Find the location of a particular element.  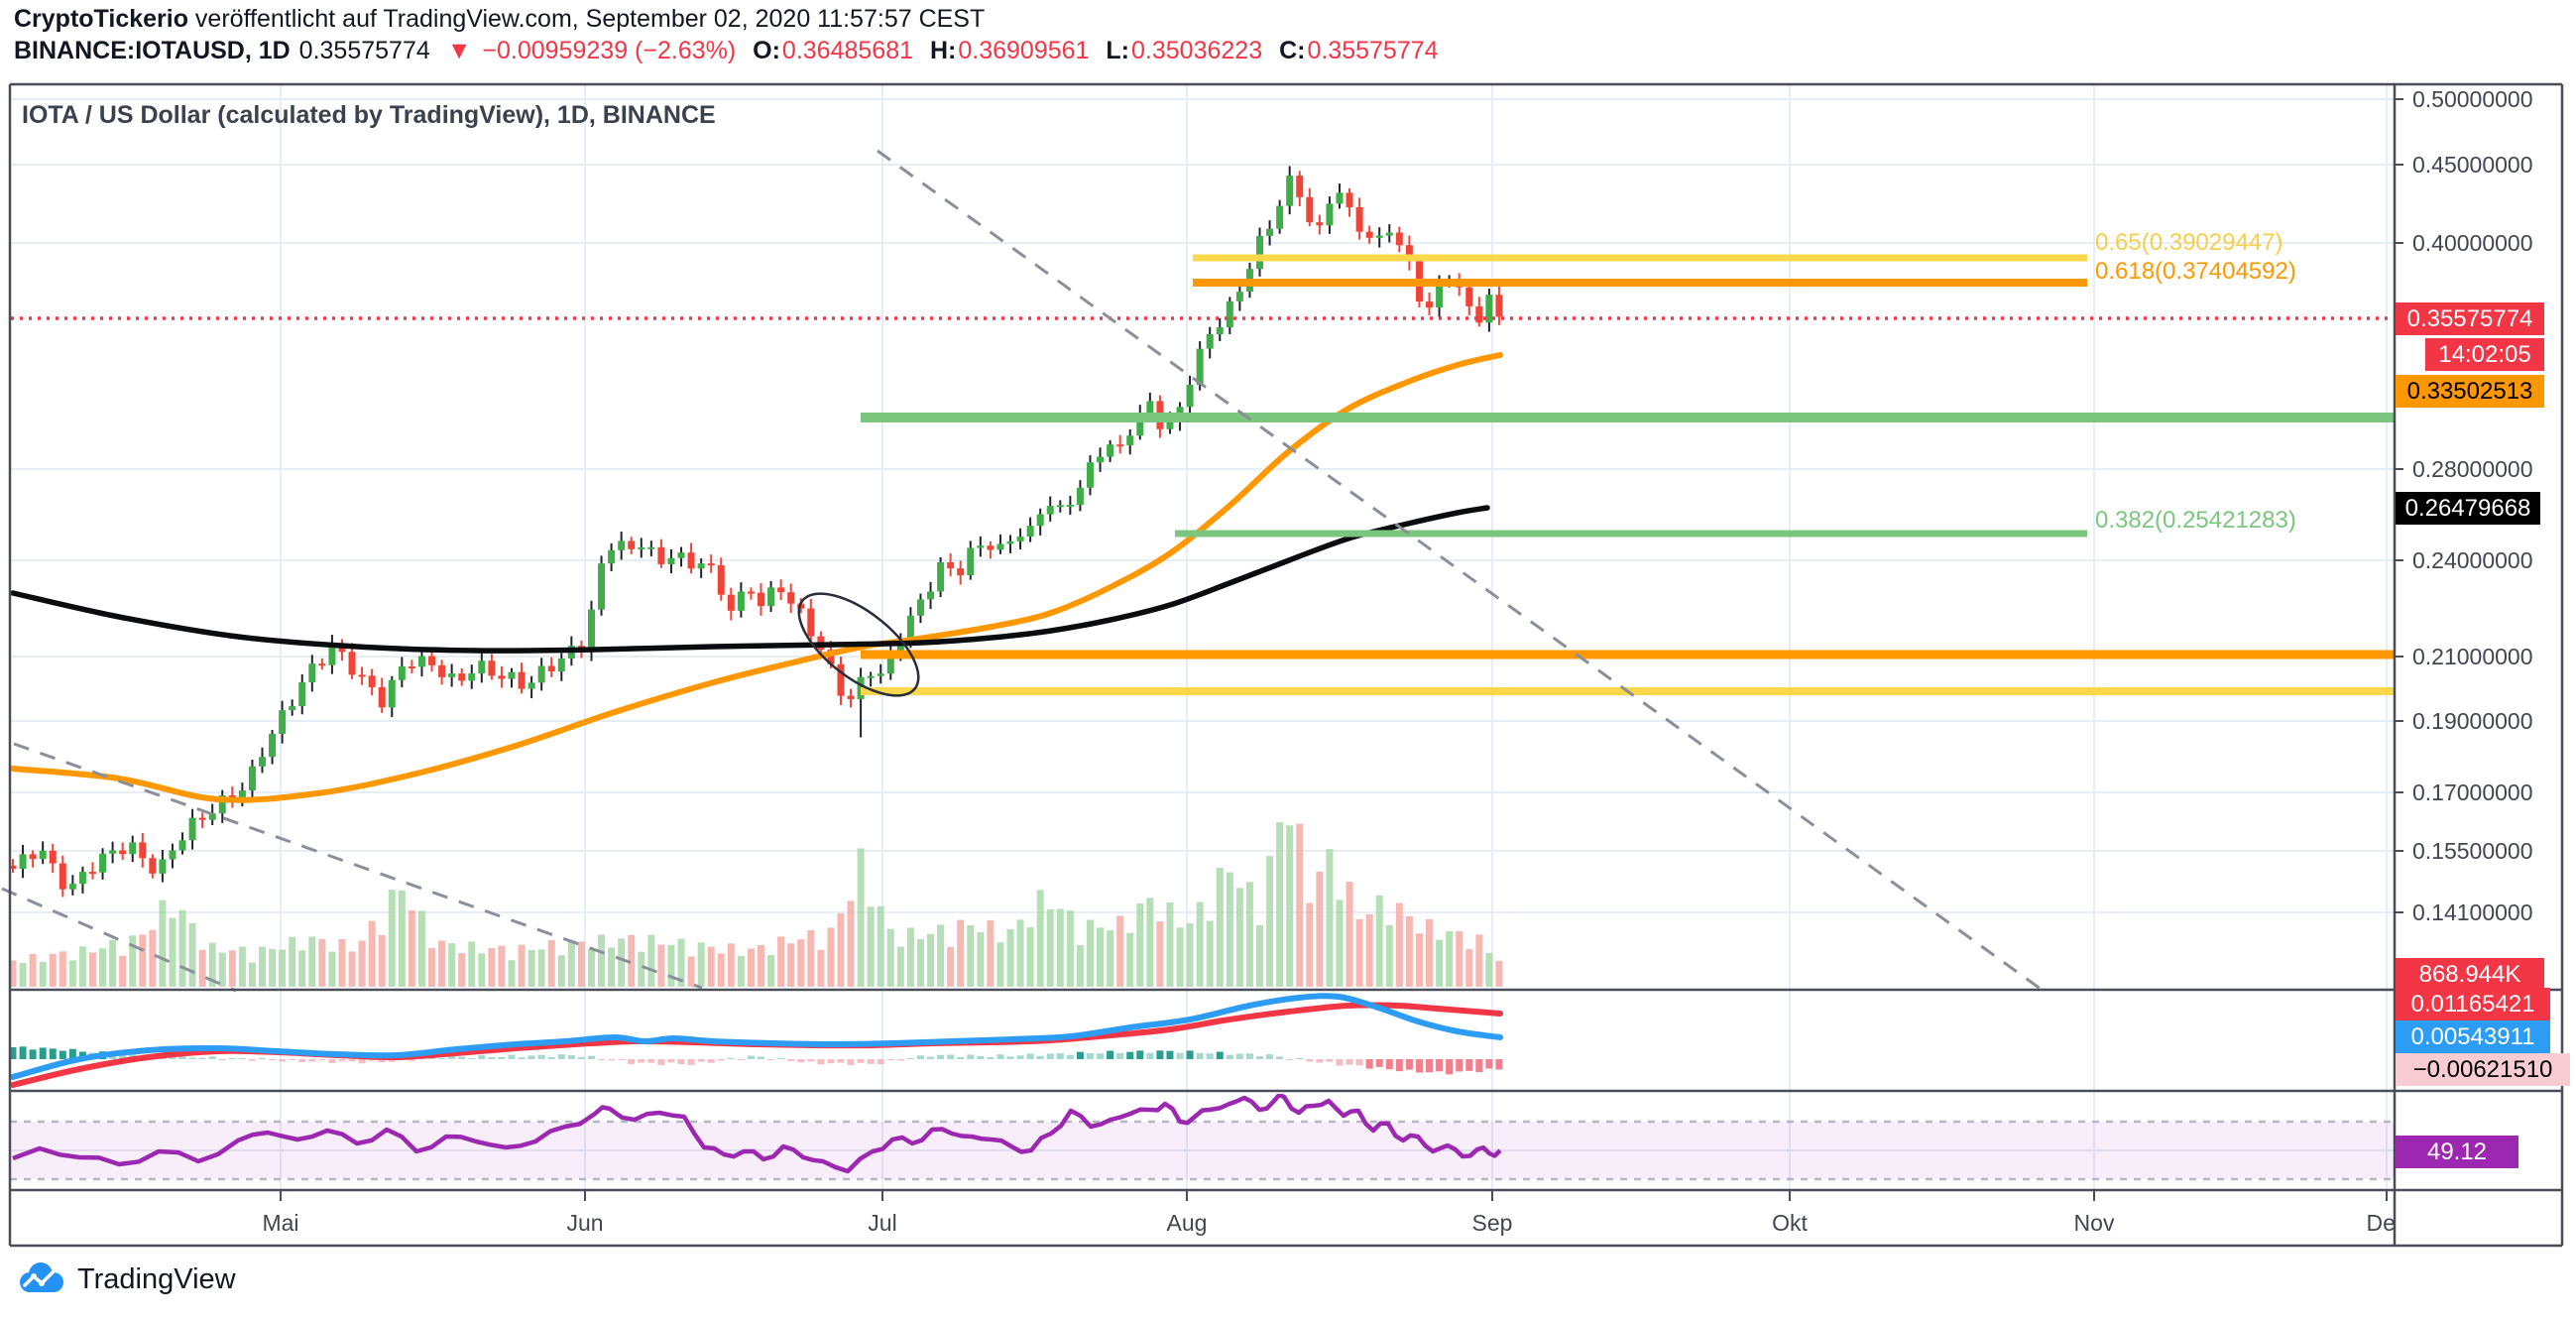

price-tick-label: 0.15500000 is located at coordinates (2472, 851).